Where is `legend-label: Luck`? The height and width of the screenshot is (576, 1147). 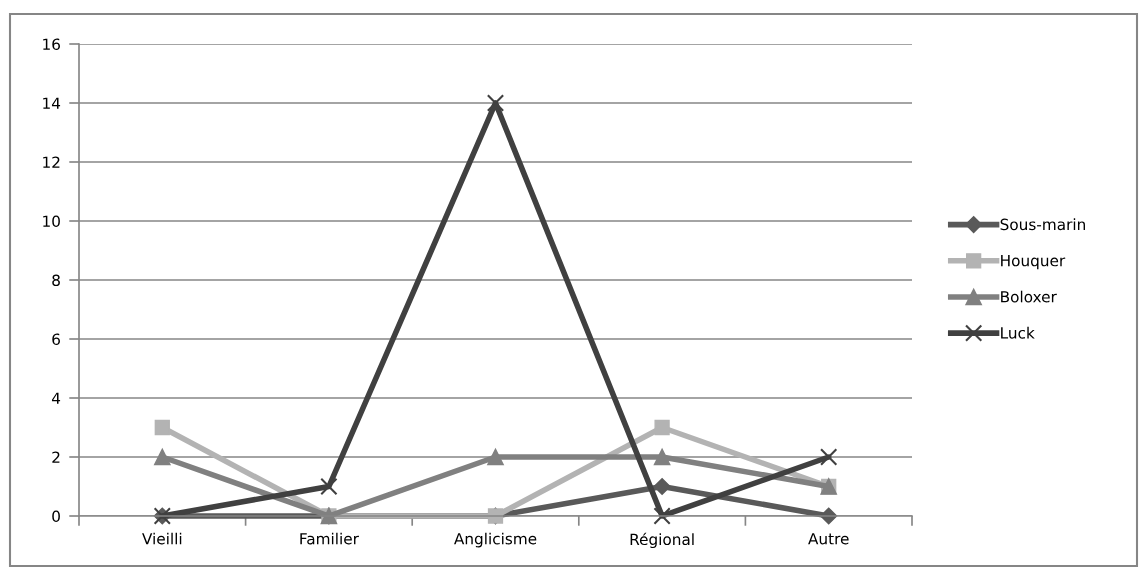
legend-label: Luck is located at coordinates (1018, 332).